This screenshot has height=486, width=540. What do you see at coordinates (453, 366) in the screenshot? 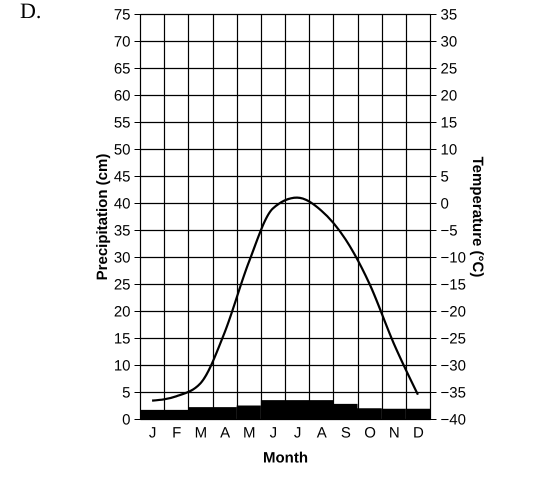
I see `y2-tick-label: −30` at bounding box center [453, 366].